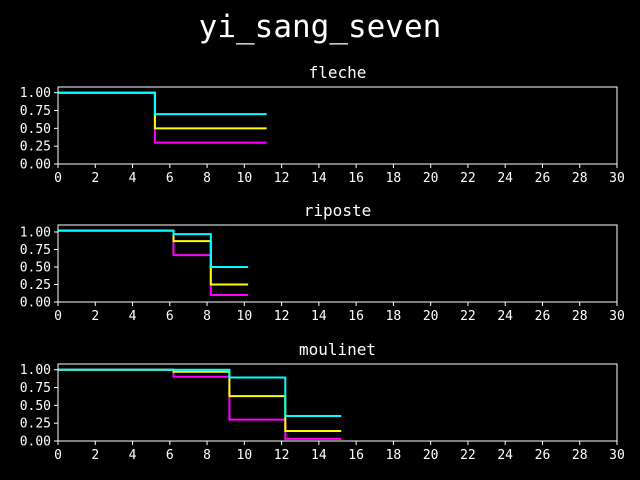 The height and width of the screenshot is (480, 640). I want to click on panel-title: fleche, so click(338, 72).